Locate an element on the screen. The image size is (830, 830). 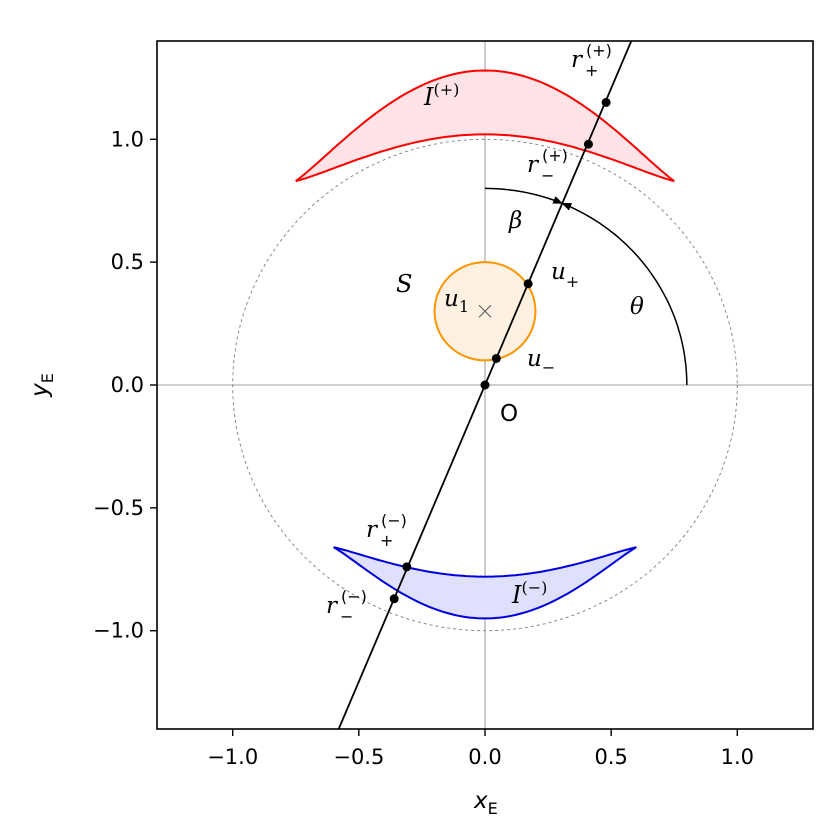
point-u-plus is located at coordinates (528, 284).